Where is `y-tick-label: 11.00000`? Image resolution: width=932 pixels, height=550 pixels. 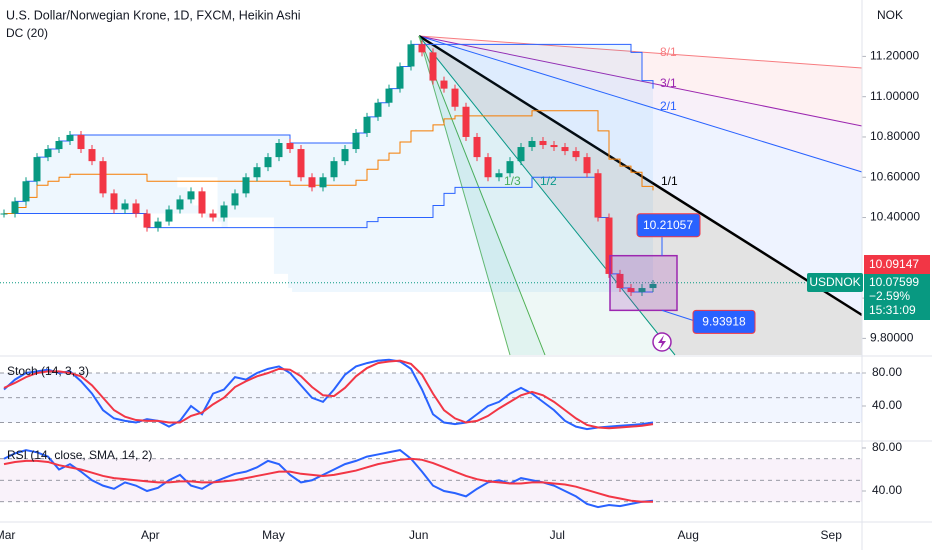
y-tick-label: 11.00000 is located at coordinates (894, 96).